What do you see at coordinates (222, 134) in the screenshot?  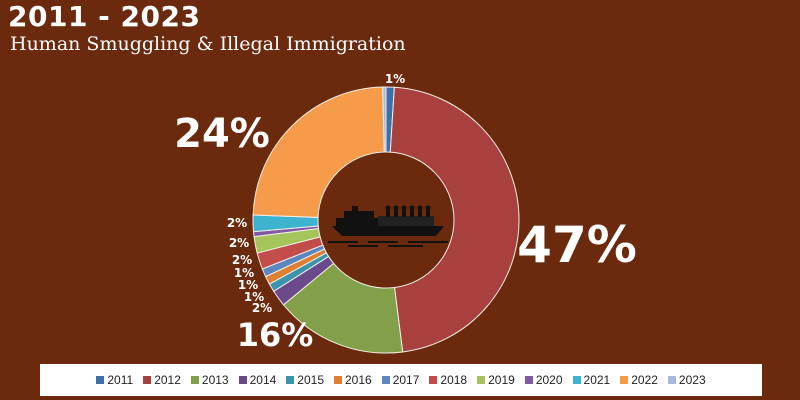 I see `slice-label-2022: 24%` at bounding box center [222, 134].